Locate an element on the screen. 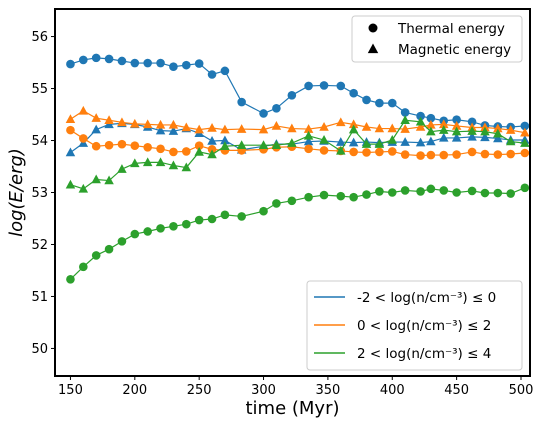 Image resolution: width=538 pixels, height=425 pixels. y-tick-label: 52 is located at coordinates (39, 245).